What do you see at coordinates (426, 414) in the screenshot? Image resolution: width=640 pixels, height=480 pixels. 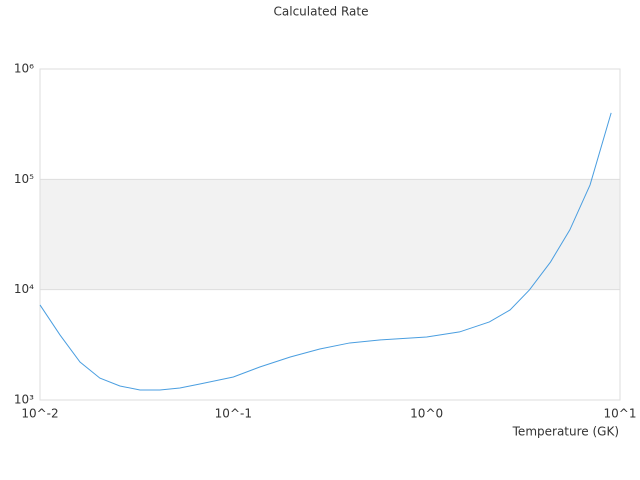 I see `x-tick-label: 10^0` at bounding box center [426, 414].